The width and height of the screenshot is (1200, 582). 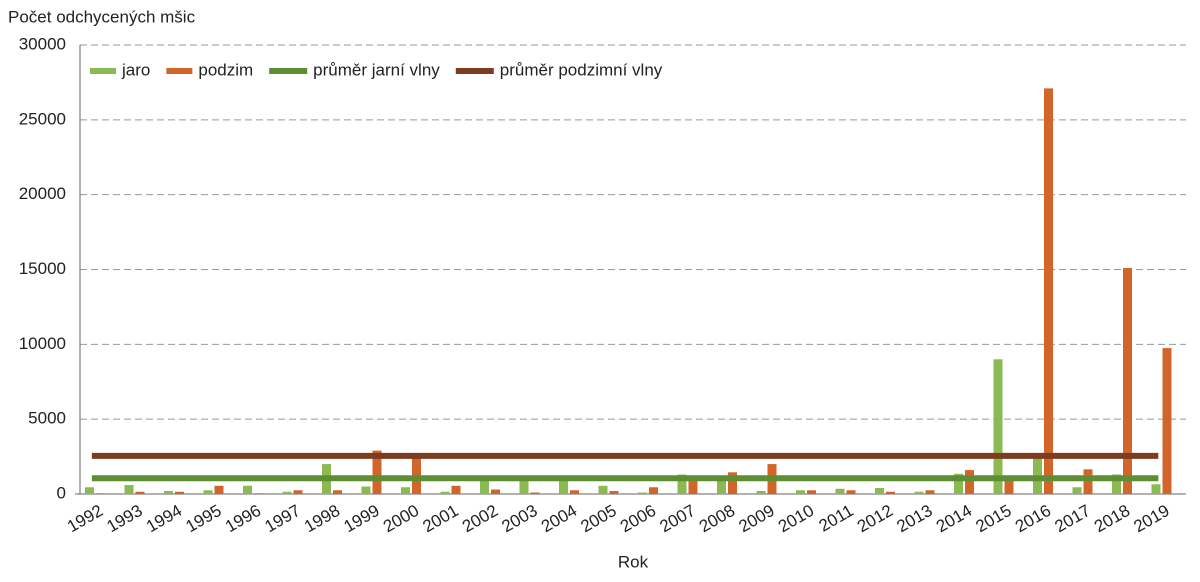 I want to click on x-tick-label: 2014, so click(x=954, y=518).